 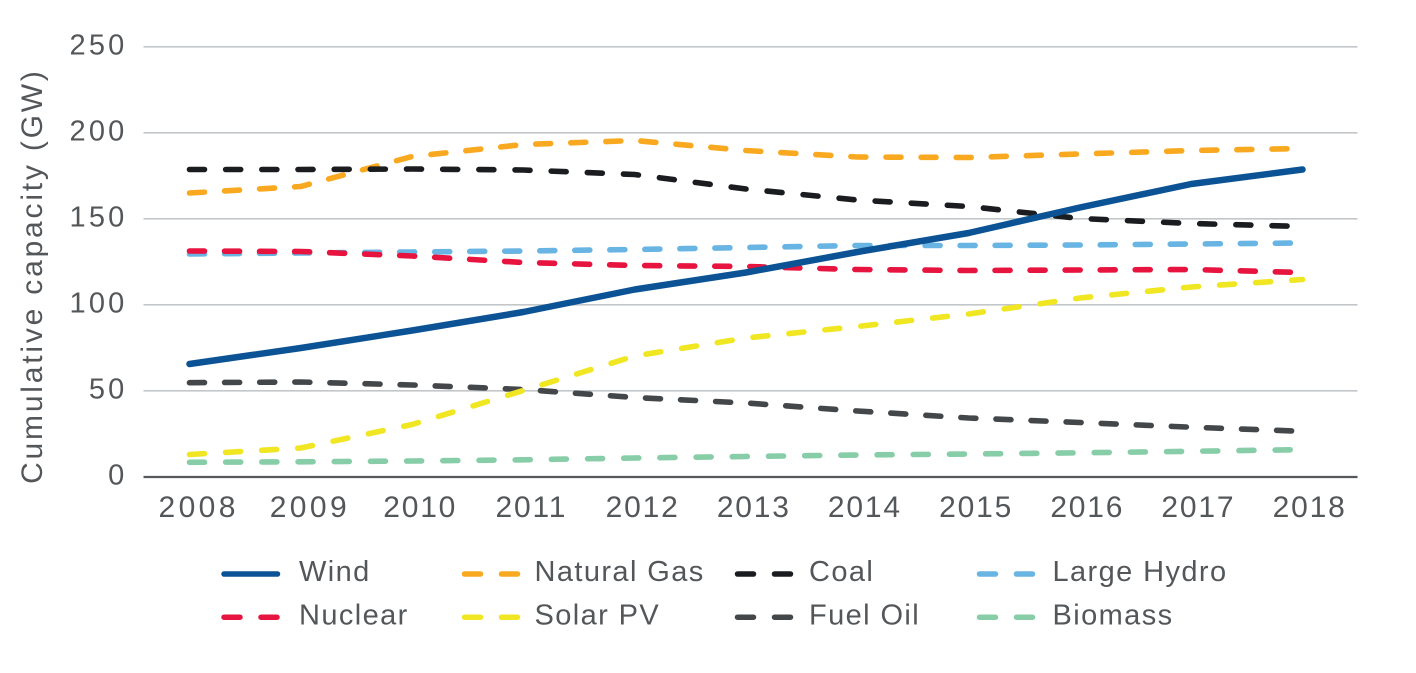 I want to click on svg-text: Natural Gas, so click(x=620, y=572).